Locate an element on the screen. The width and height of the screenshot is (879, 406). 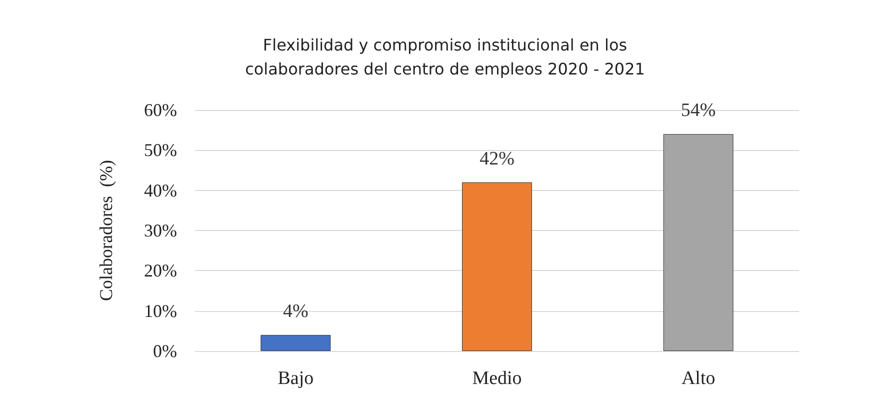
y-tick-label: 40% is located at coordinates (160, 190).